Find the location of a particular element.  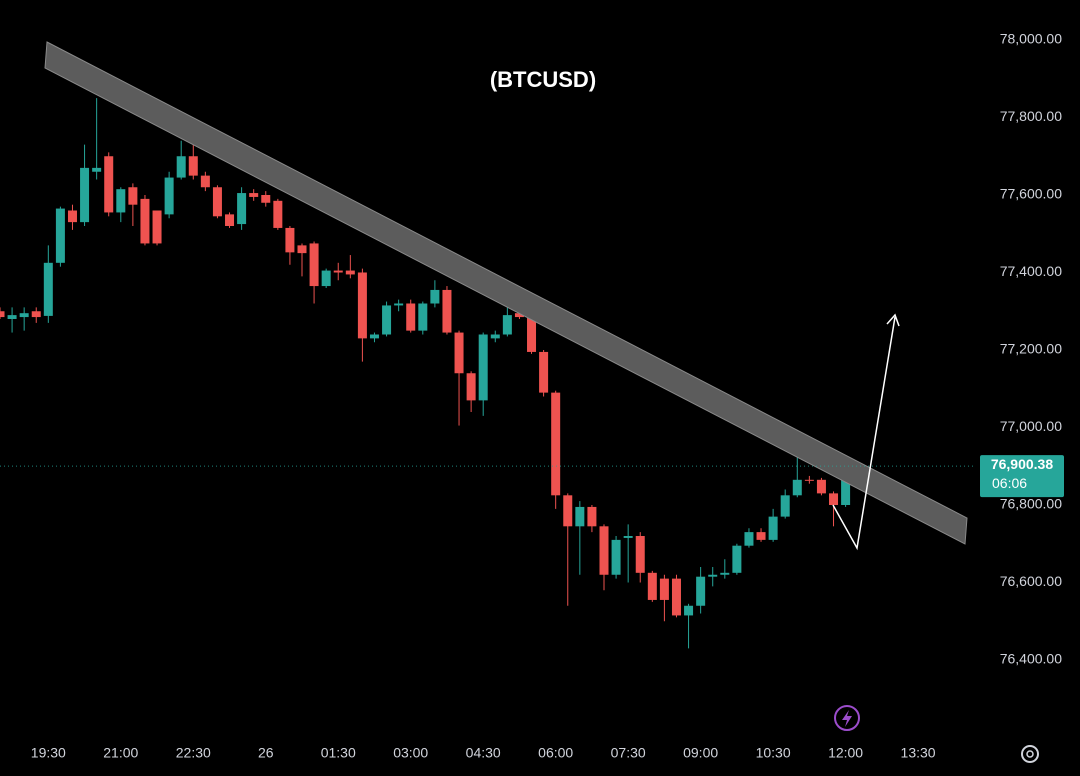

y-tick-label: 76,600.00 is located at coordinates (1031, 581).